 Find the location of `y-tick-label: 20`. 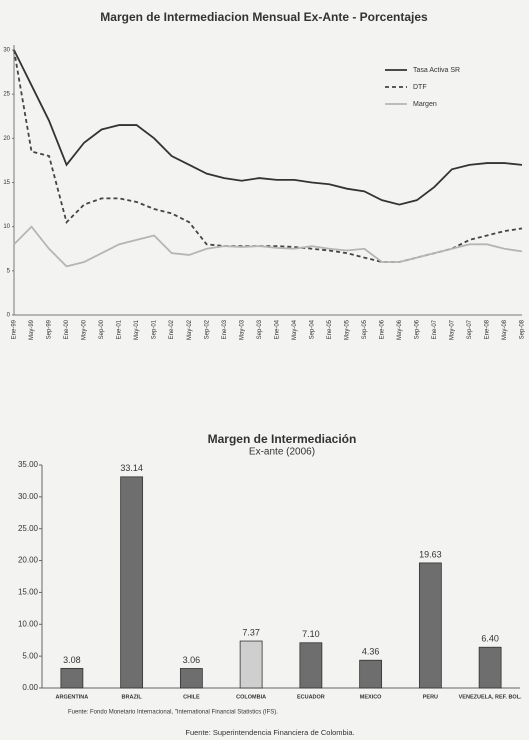

y-tick-label: 20 is located at coordinates (6, 139).